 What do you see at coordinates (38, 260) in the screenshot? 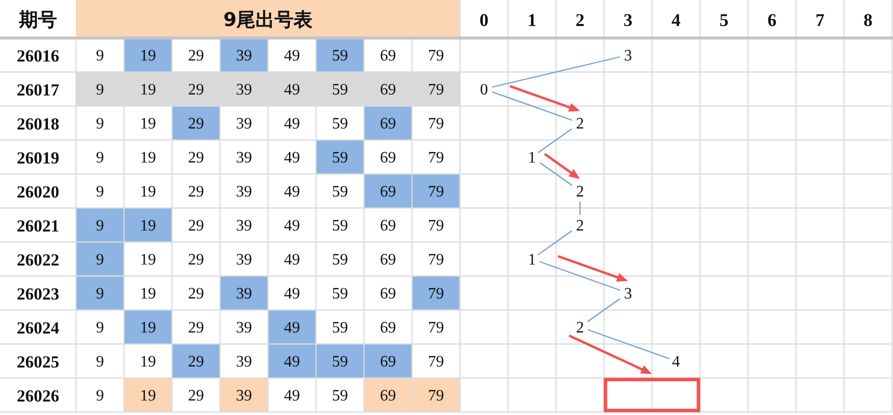
I see `y-tick-label: 26022` at bounding box center [38, 260].